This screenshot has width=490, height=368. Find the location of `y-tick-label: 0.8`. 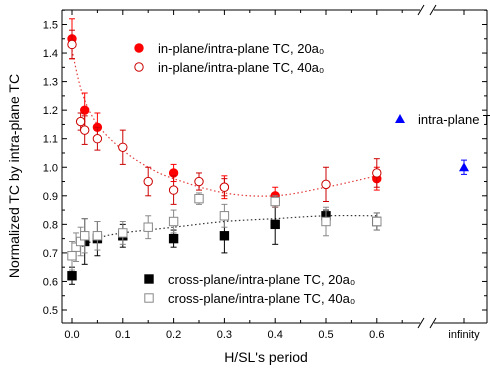

y-tick-label: 0.8 is located at coordinates (50, 225).